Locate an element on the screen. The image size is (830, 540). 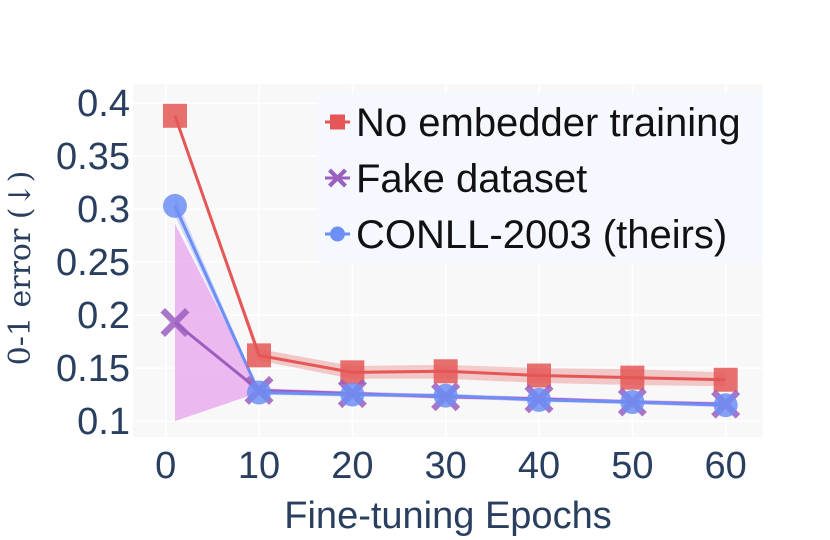
y-tick-label: 0.15 is located at coordinates (93, 369).